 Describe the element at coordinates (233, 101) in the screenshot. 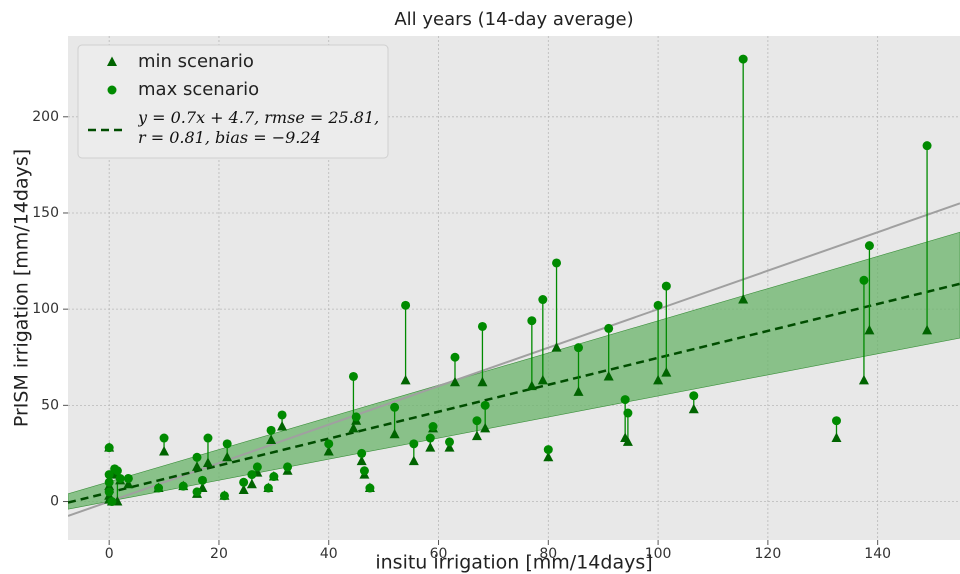

I see `legend-box` at that location.